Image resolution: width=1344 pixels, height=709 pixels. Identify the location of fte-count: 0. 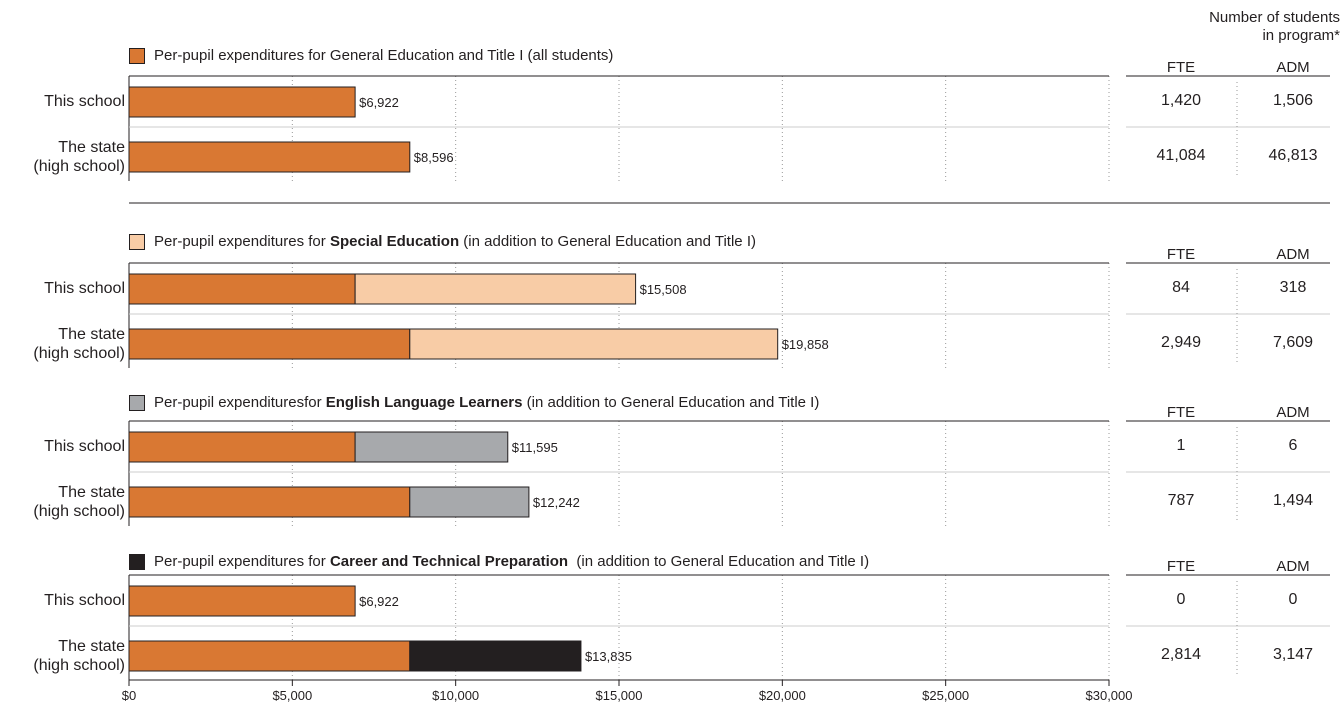
(1181, 599).